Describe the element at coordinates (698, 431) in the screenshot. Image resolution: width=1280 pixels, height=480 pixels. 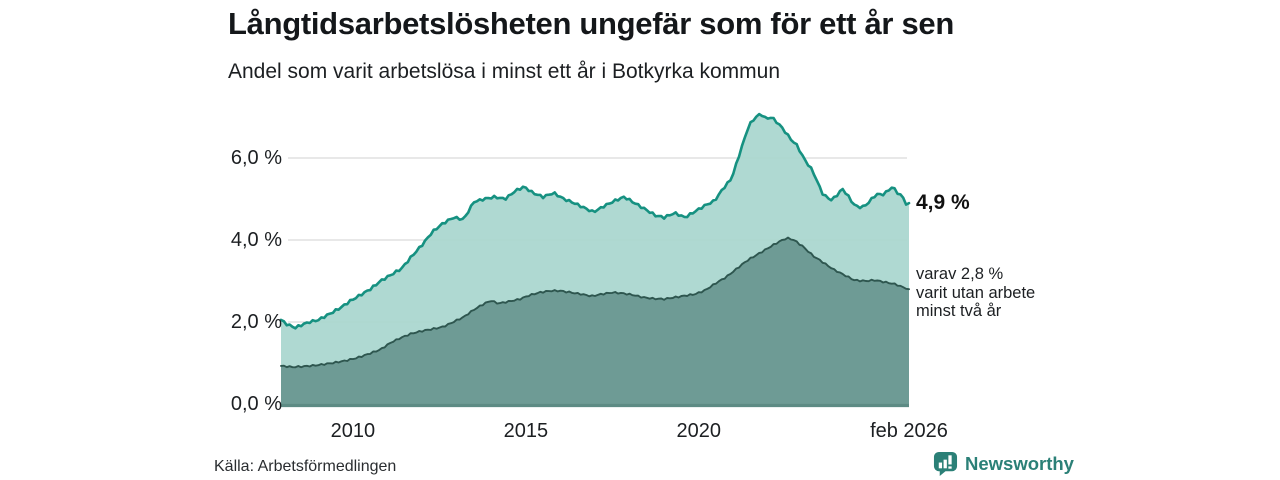
I see `x-tick-label: 2020` at that location.